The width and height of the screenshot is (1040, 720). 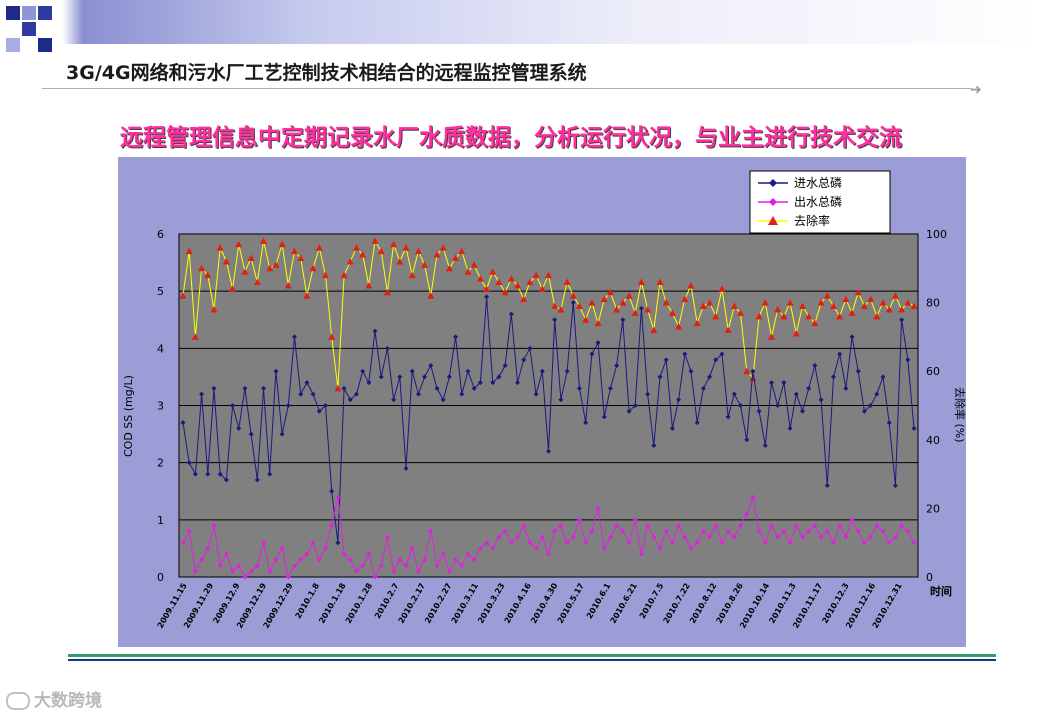 I want to click on left-tick-label: 3, so click(x=160, y=406).